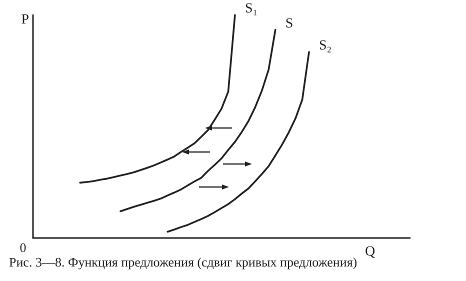  Describe the element at coordinates (325, 46) in the screenshot. I see `series-label: S₂` at that location.